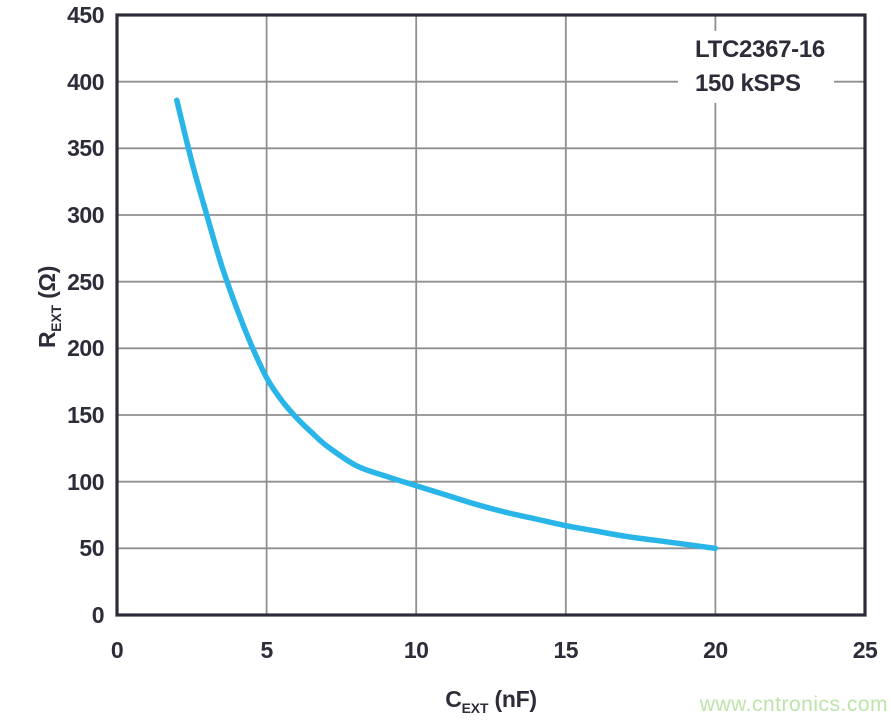 This screenshot has width=891, height=726. I want to click on part-number-label: LTC2367-16, so click(760, 49).